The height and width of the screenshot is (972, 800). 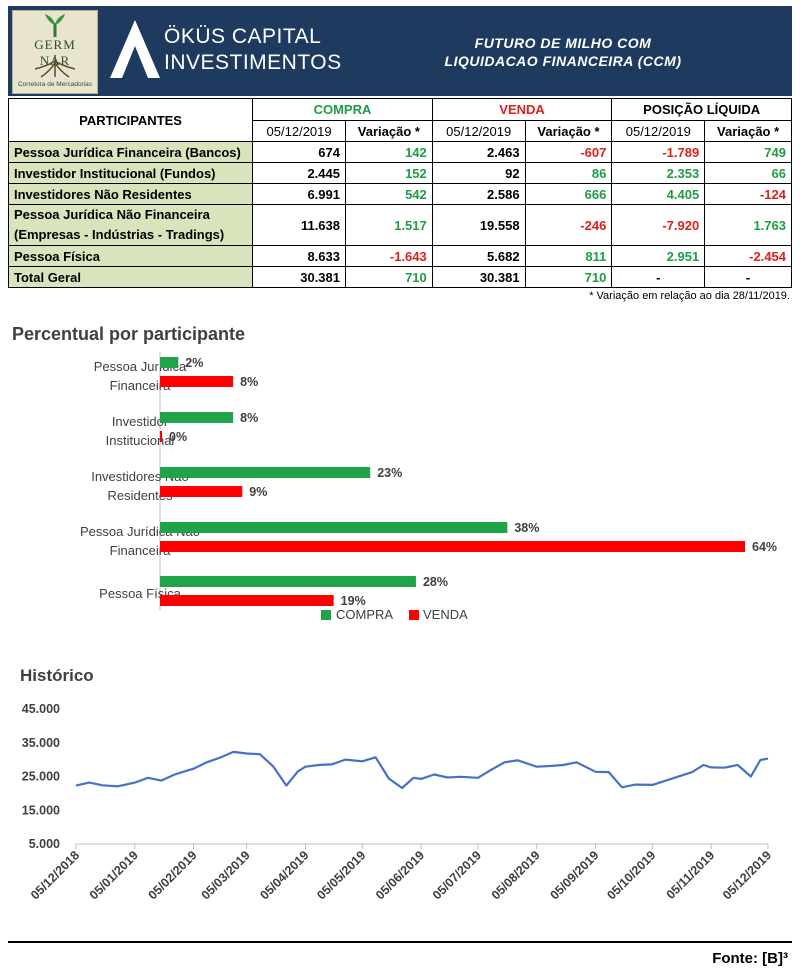 What do you see at coordinates (478, 194) in the screenshot?
I see `table-cell: 2.586` at bounding box center [478, 194].